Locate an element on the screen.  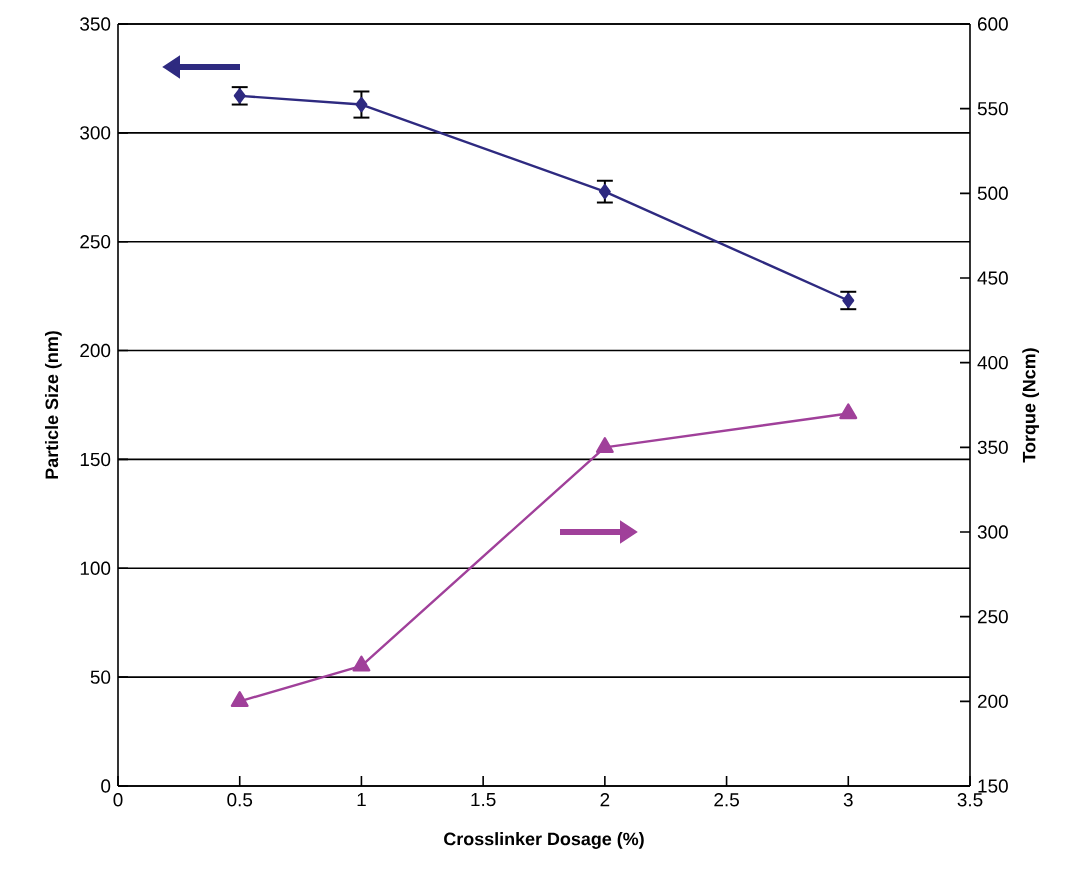
y2-tick-label: 200 is located at coordinates (992, 701).